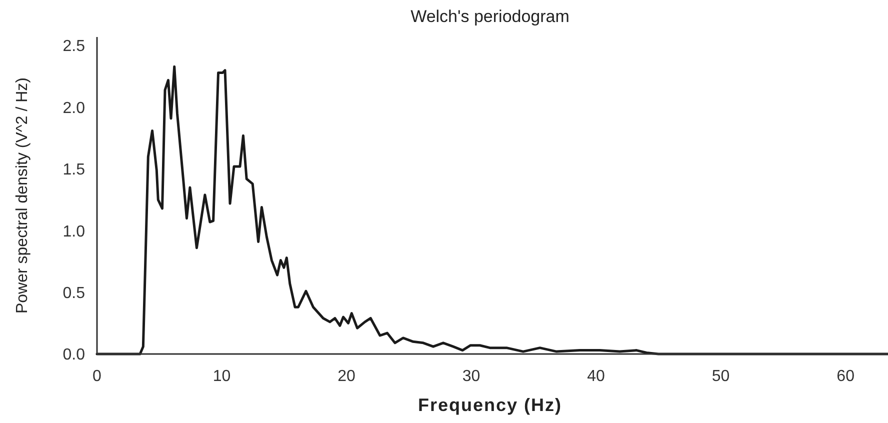  I want to click on y-tick-label: 0.0, so click(74, 355).